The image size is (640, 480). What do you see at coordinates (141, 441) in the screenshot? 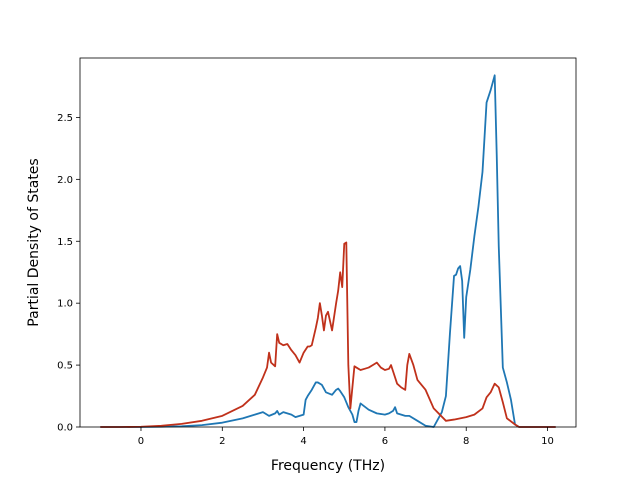
I see `x-tick-label: 0` at bounding box center [141, 441].